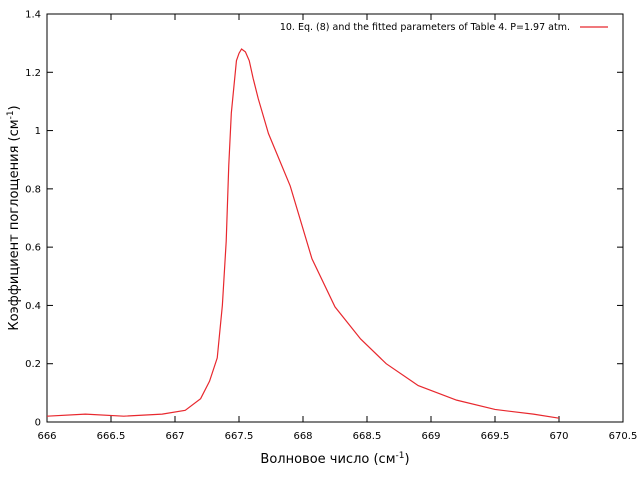 The height and width of the screenshot is (480, 640). I want to click on y-tick-label: 1, so click(38, 131).